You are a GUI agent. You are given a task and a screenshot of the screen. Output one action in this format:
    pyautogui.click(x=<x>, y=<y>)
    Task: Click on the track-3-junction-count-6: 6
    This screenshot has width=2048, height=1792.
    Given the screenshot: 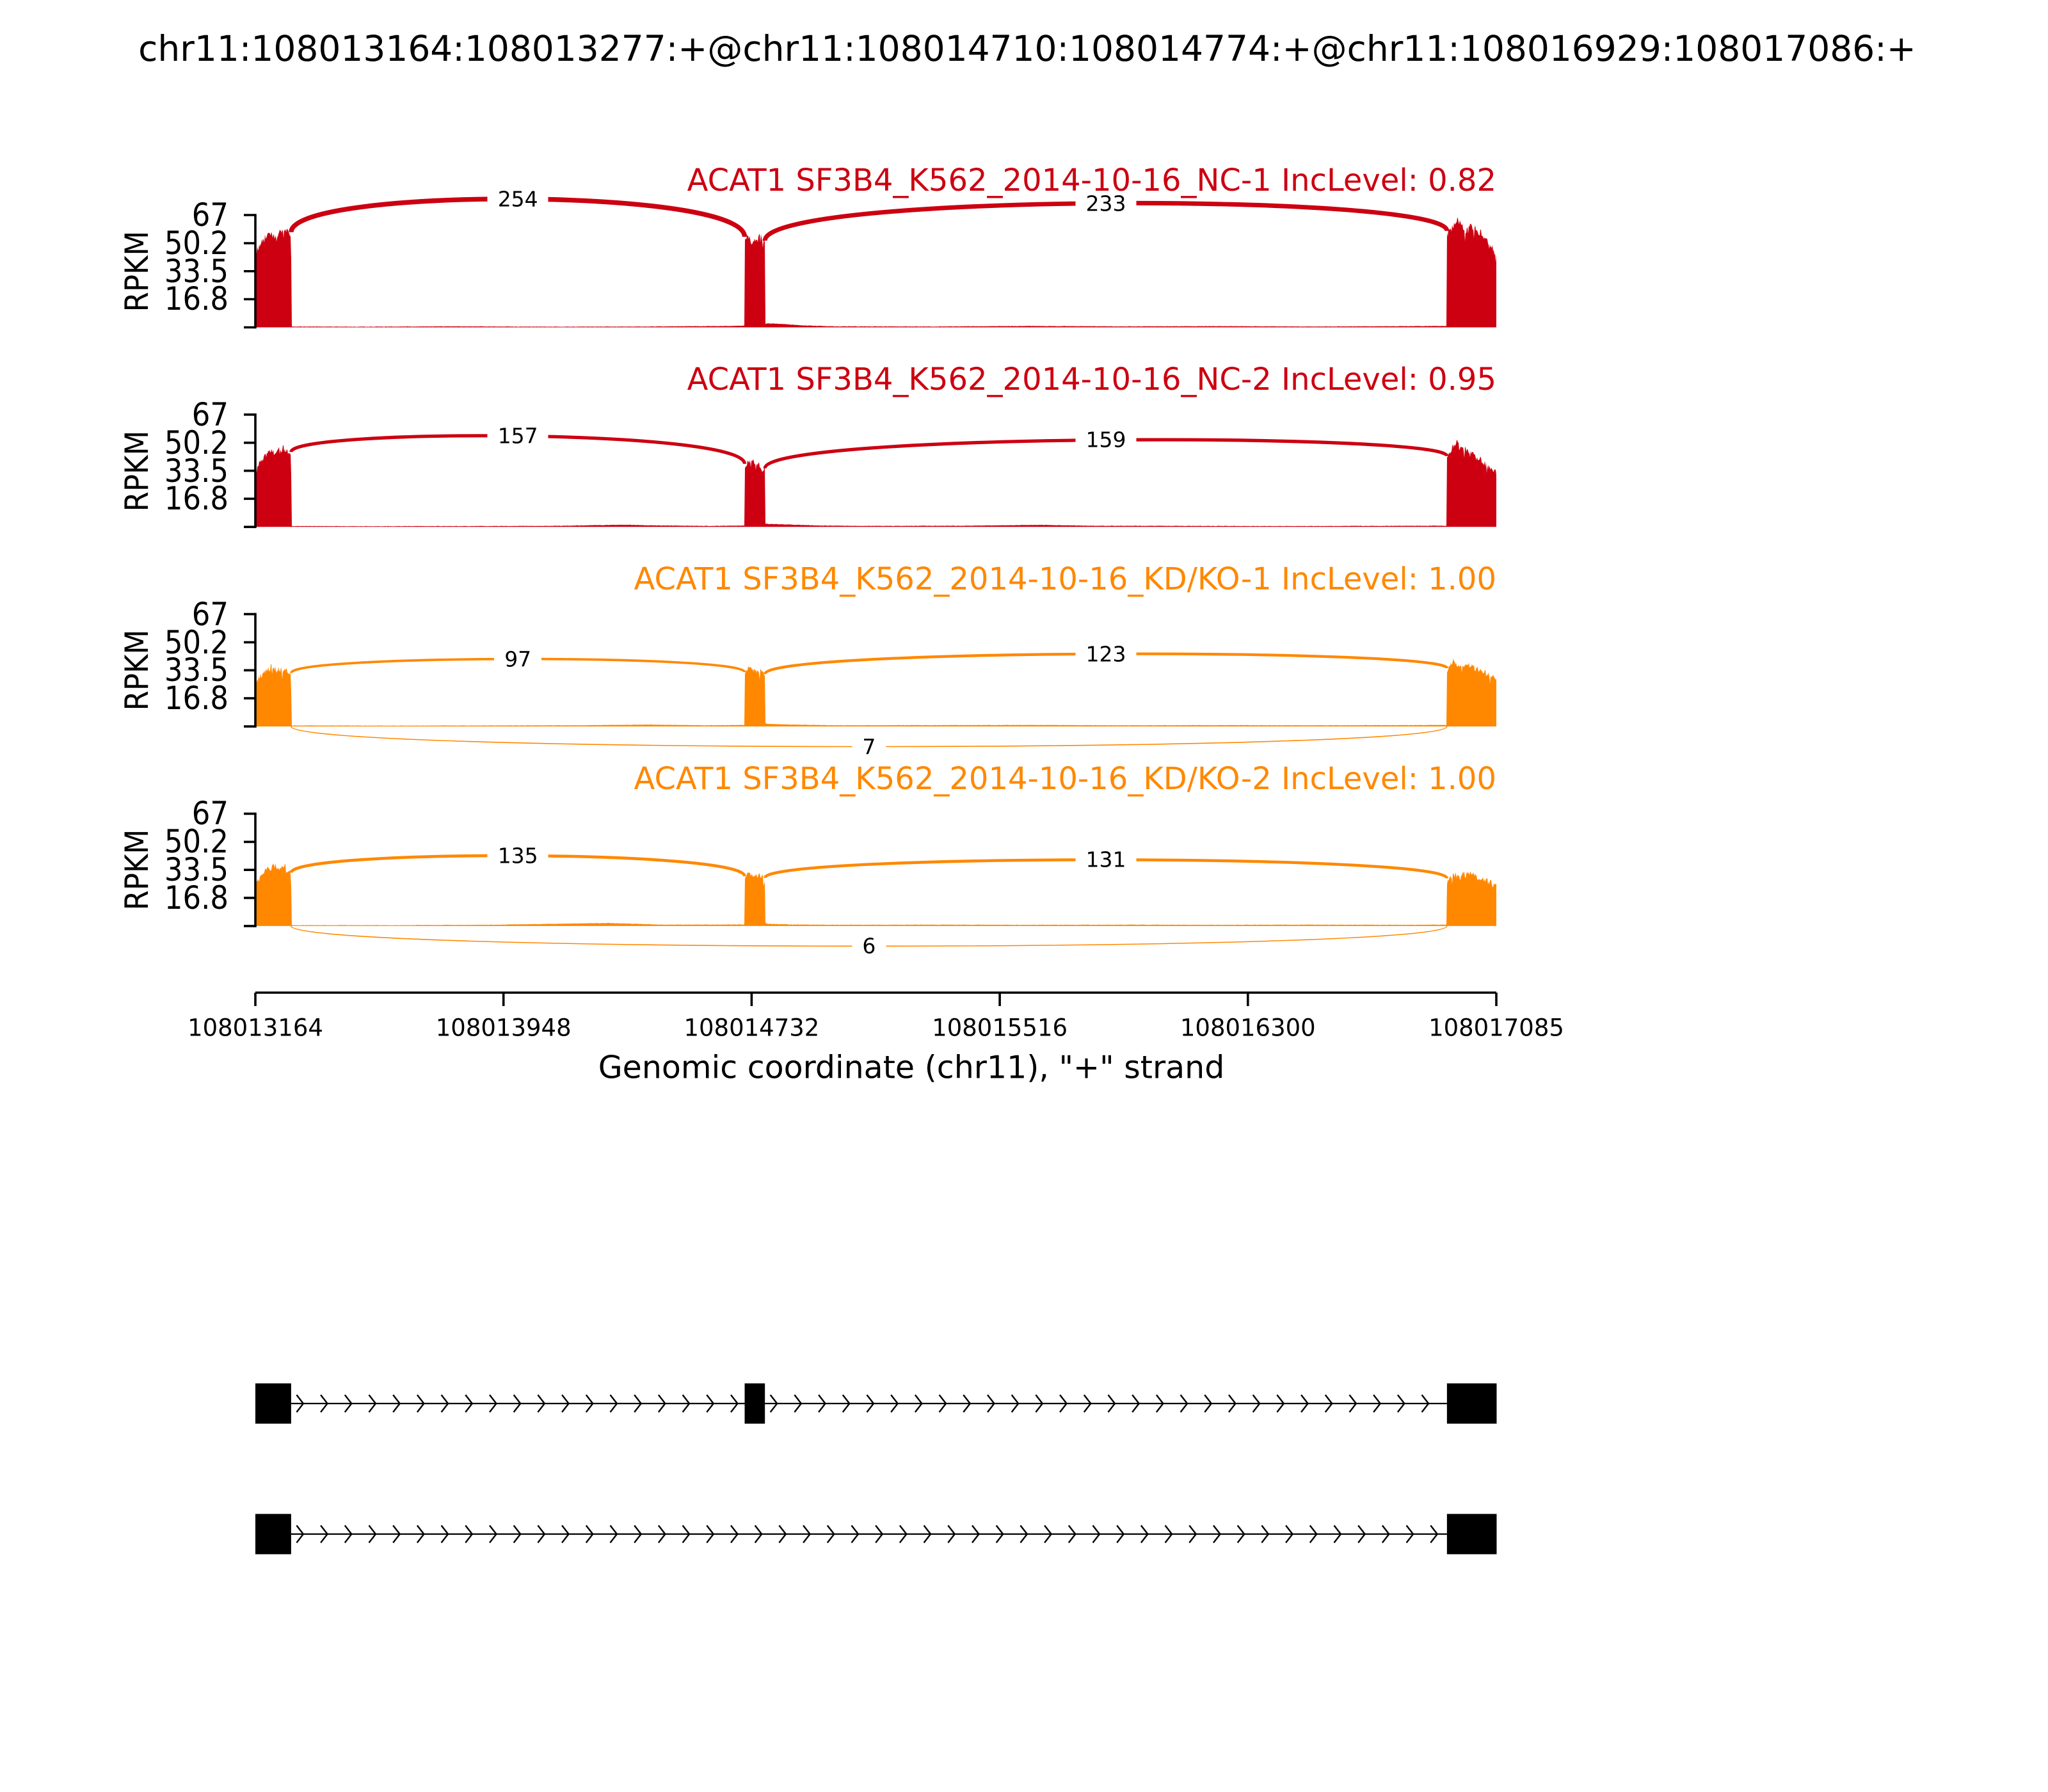 What is the action you would take?
    pyautogui.click(x=869, y=946)
    